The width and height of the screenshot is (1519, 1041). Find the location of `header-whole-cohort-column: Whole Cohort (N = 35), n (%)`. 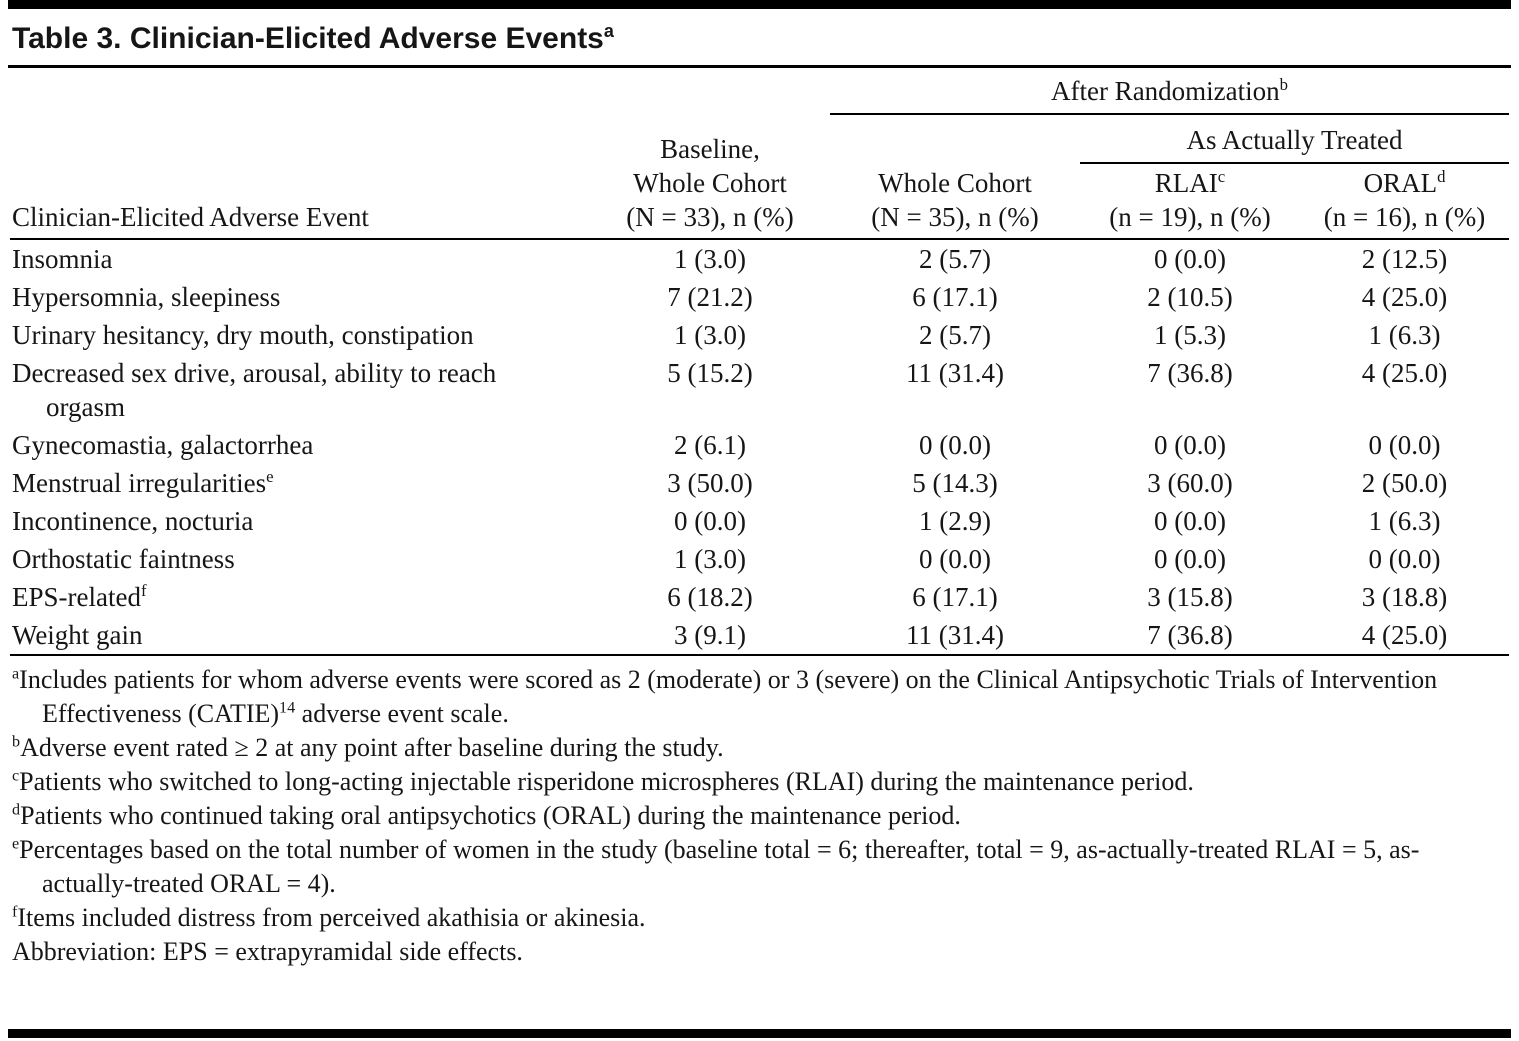

header-whole-cohort-column: Whole Cohort (N = 35), n (%) is located at coordinates (955, 176).